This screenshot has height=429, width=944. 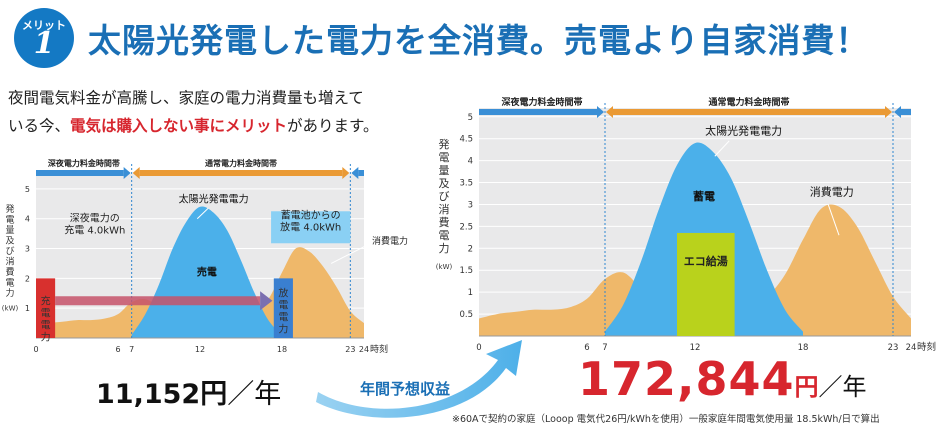 What do you see at coordinates (466, 184) in the screenshot?
I see `y-tick-label: 3.5` at bounding box center [466, 184].